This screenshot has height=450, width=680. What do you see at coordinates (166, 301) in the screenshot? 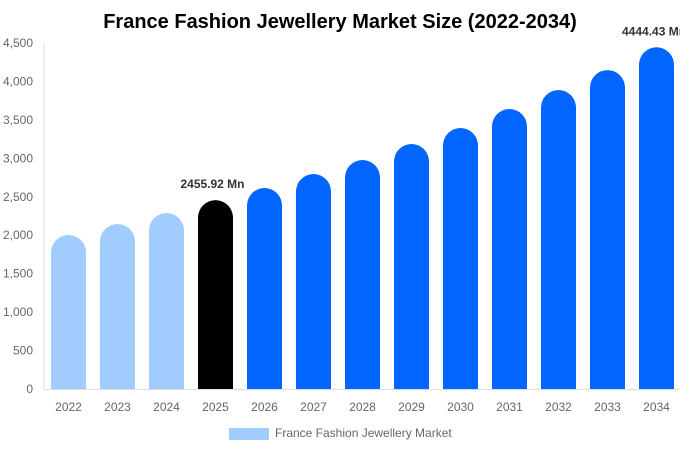
I see `bar-2024` at bounding box center [166, 301].